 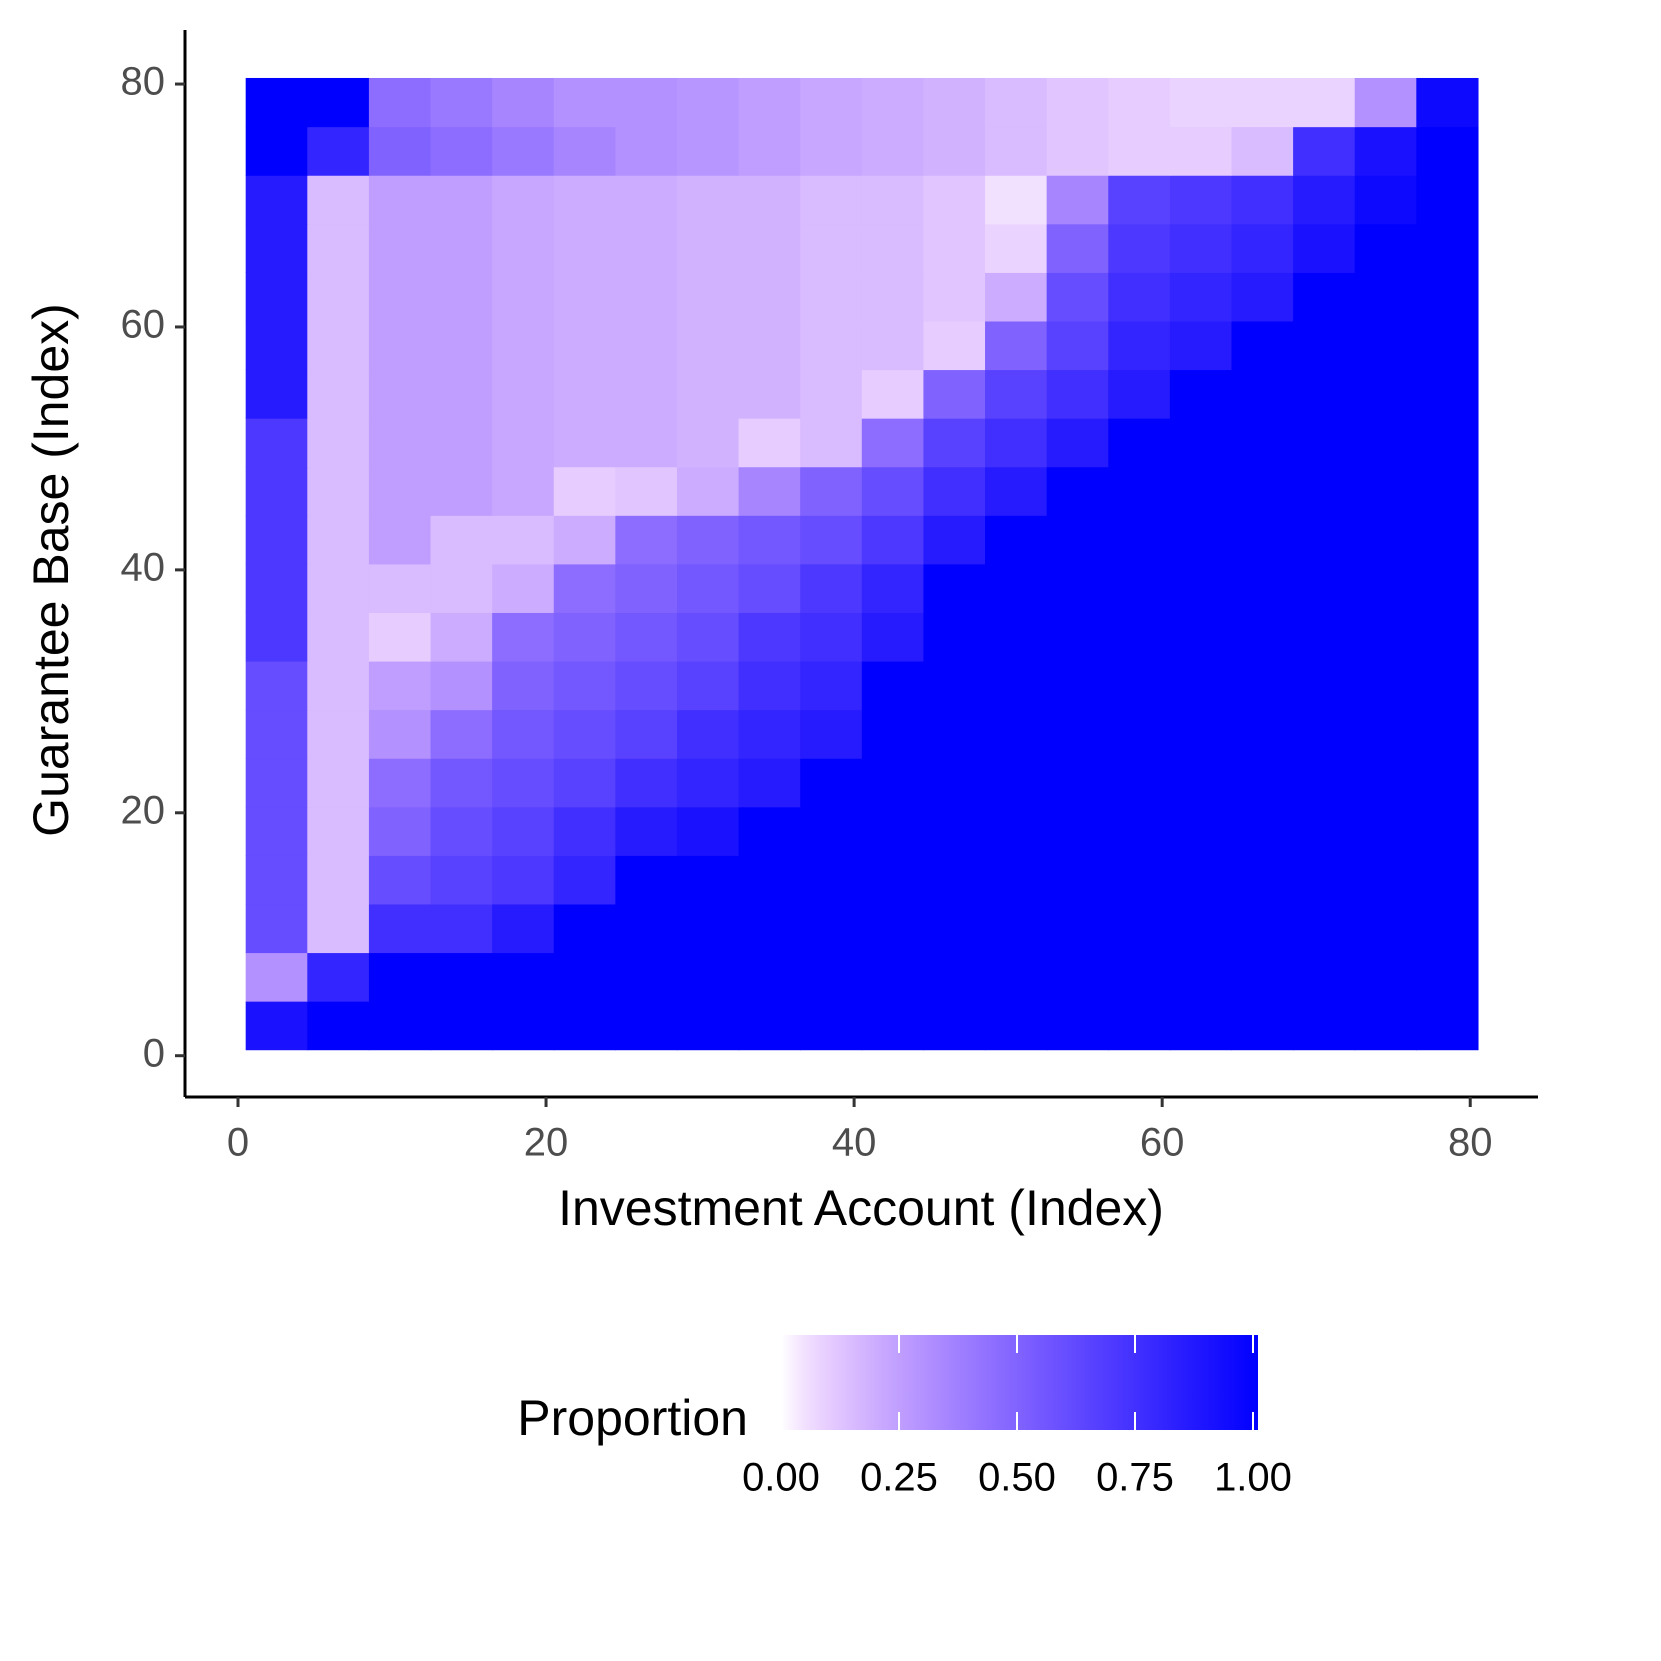 What do you see at coordinates (1470, 1143) in the screenshot?
I see `x-tick-label: 80` at bounding box center [1470, 1143].